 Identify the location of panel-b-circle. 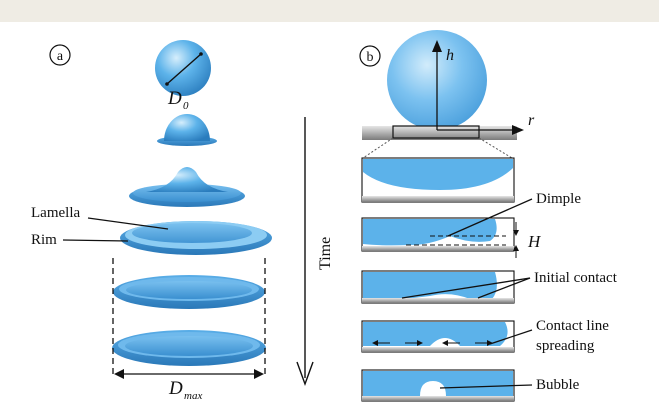
(370, 56).